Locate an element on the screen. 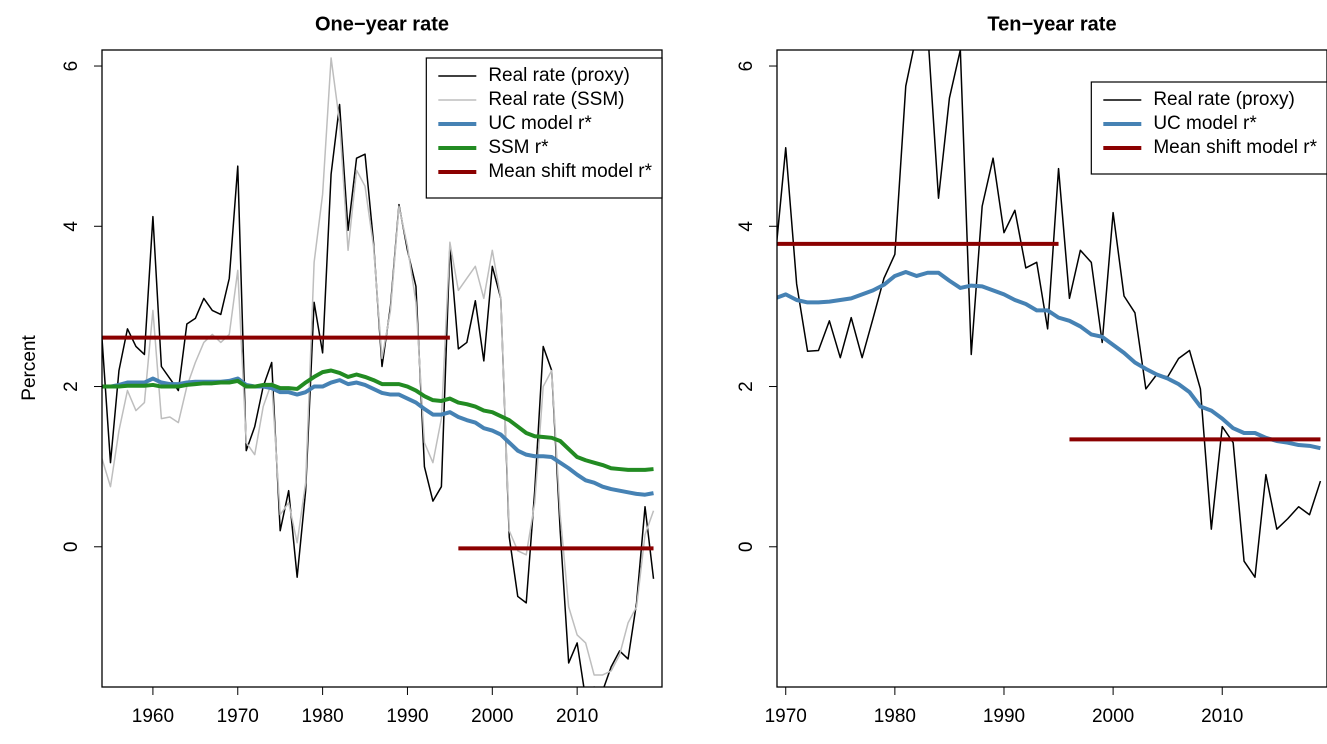 The width and height of the screenshot is (1327, 744). chart-title: One−year rate is located at coordinates (382, 24).